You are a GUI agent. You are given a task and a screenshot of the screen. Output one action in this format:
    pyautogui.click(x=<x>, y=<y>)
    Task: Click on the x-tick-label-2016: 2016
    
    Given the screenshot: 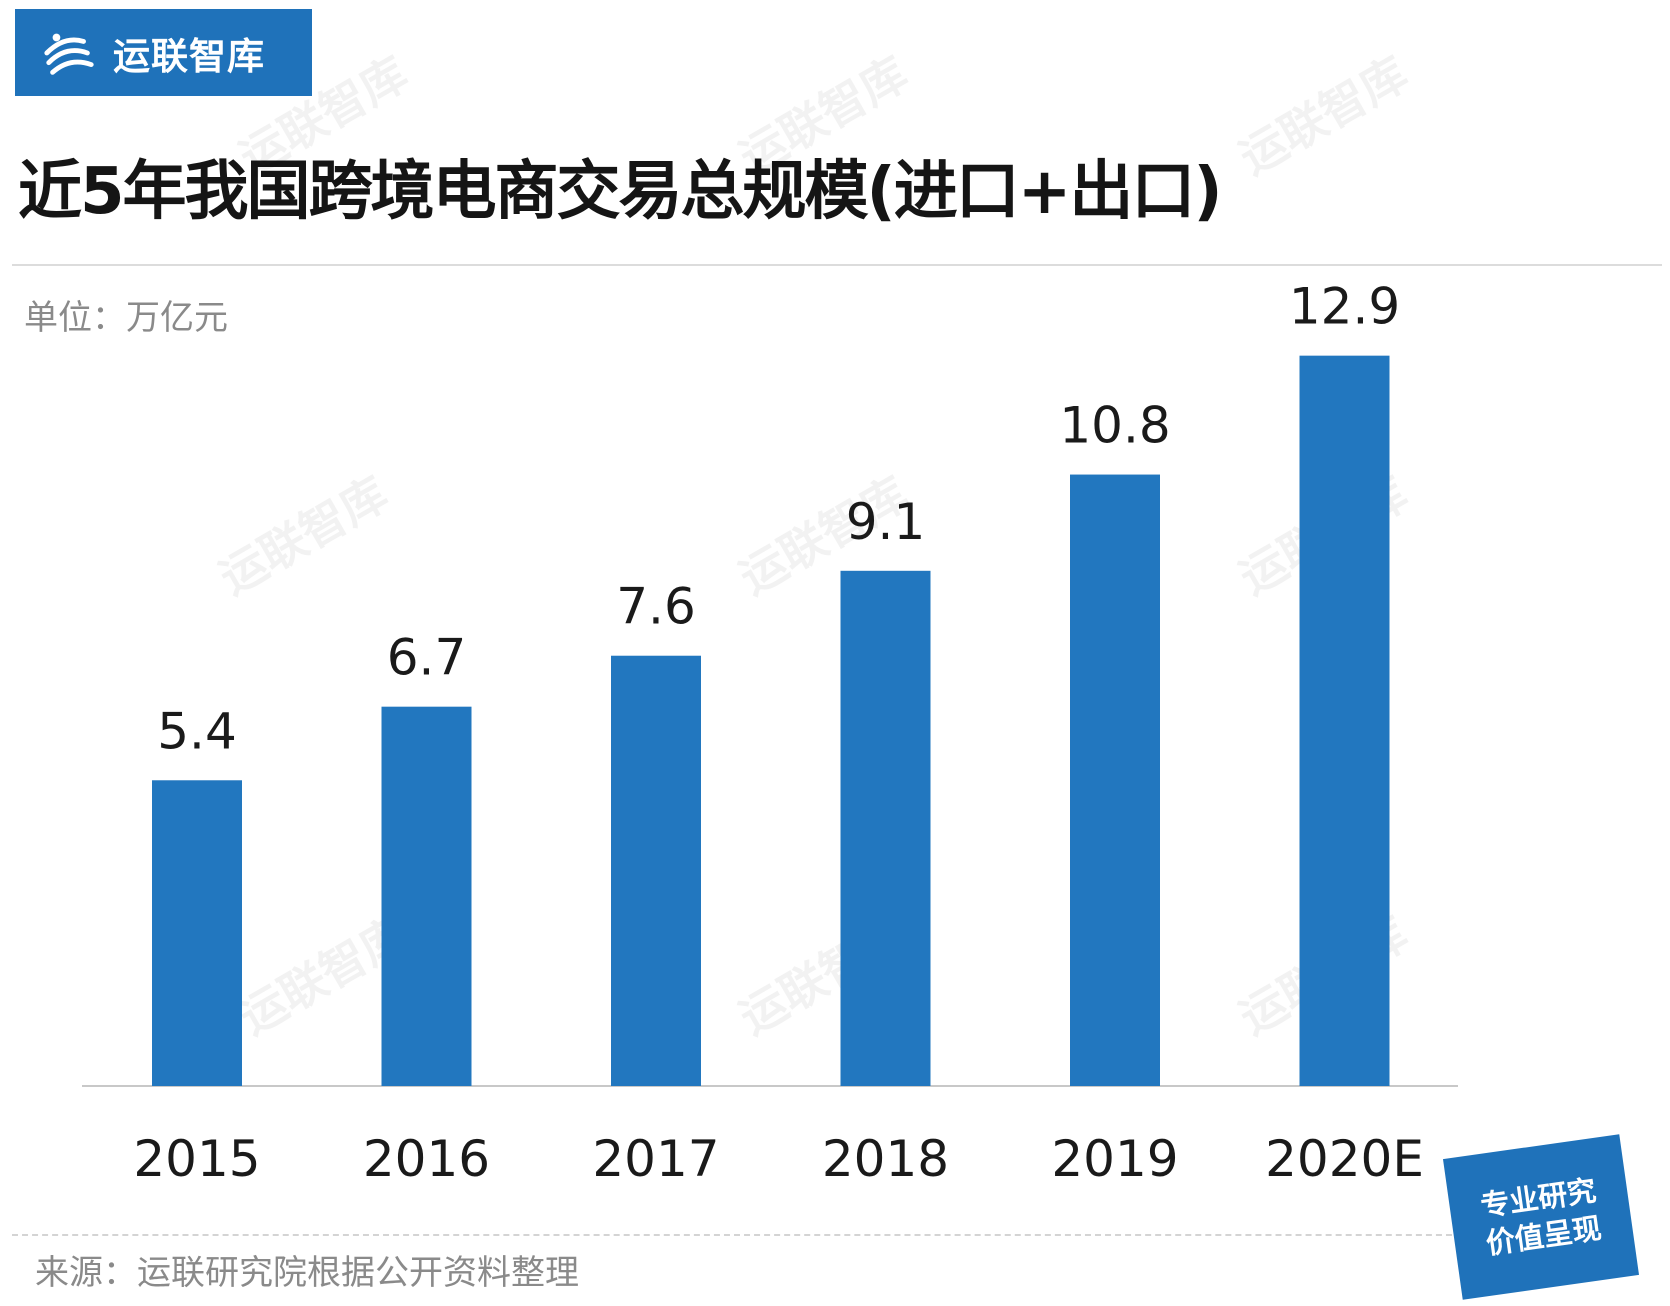 What is the action you would take?
    pyautogui.click(x=426, y=1159)
    